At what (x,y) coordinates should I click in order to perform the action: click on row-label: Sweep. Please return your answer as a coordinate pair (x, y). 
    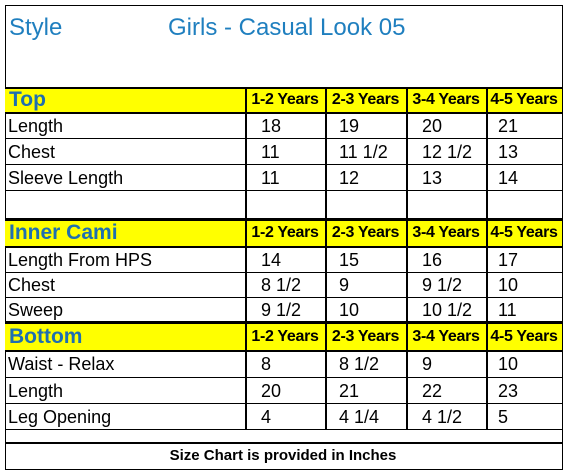
    Looking at the image, I should click on (36, 309).